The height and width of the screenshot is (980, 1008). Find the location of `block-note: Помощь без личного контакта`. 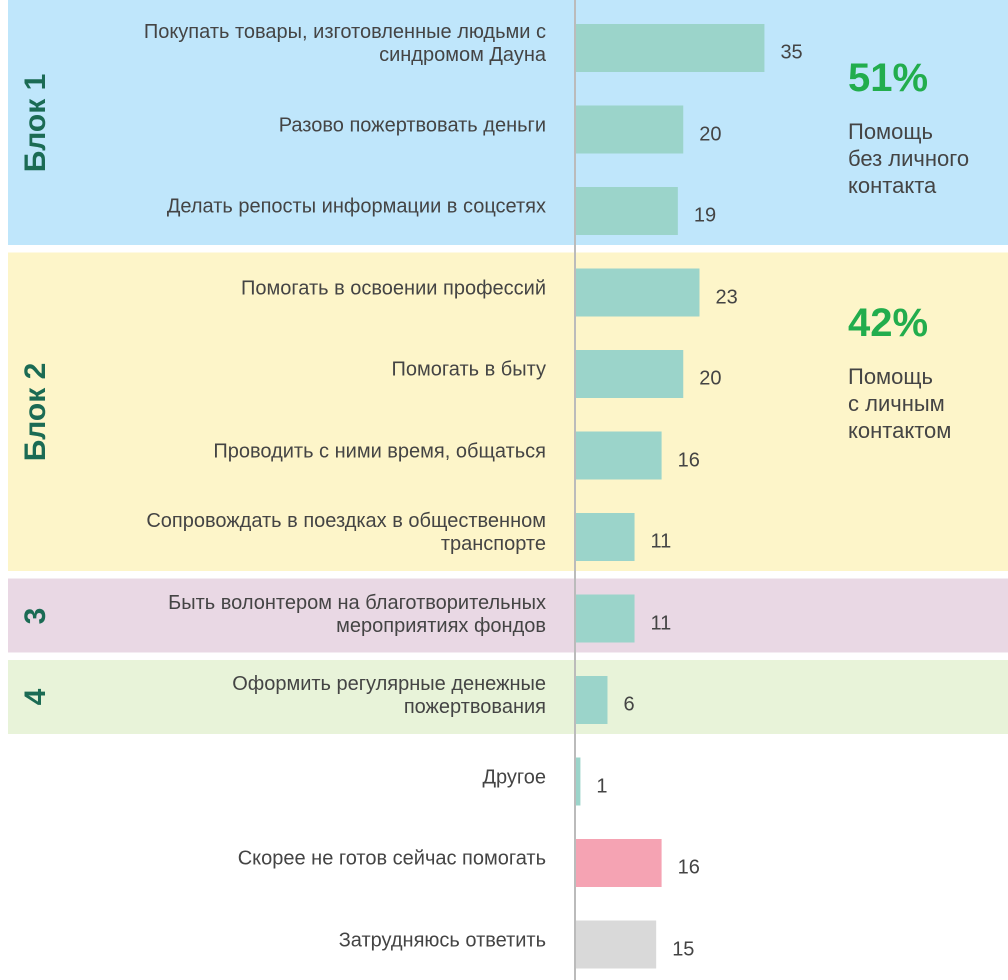

block-note: Помощь без личного контакта is located at coordinates (909, 158).